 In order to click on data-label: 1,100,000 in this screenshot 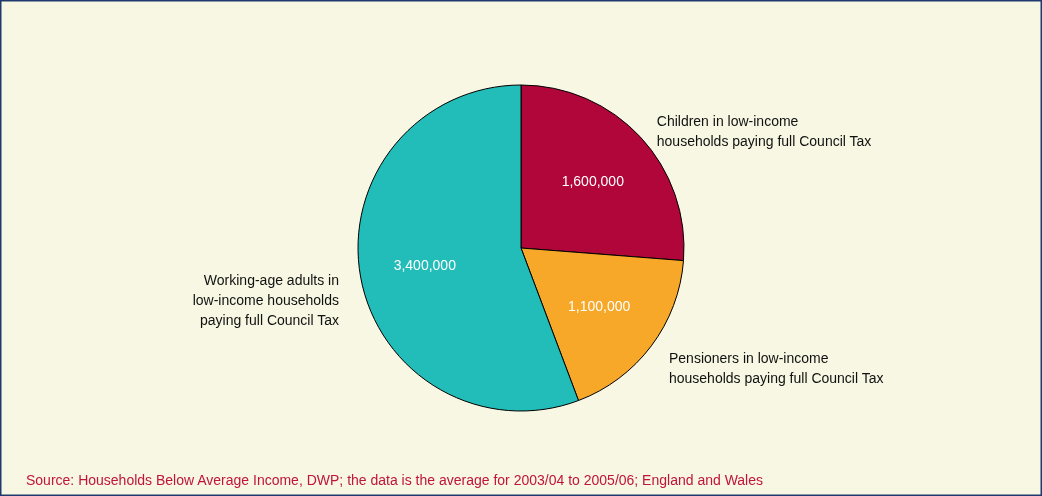, I will do `click(599, 305)`.